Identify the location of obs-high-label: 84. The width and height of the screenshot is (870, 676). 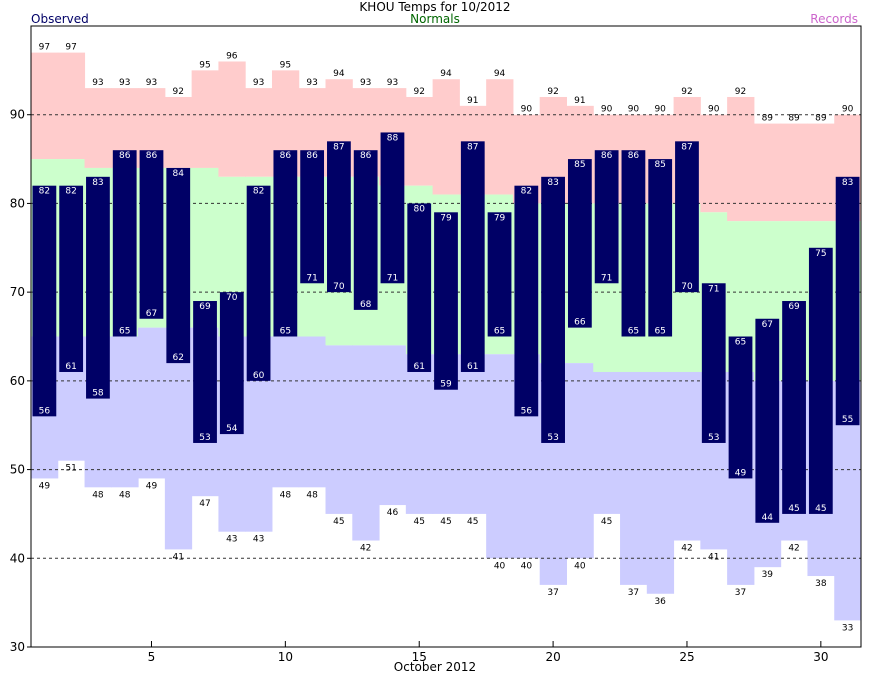
(179, 174).